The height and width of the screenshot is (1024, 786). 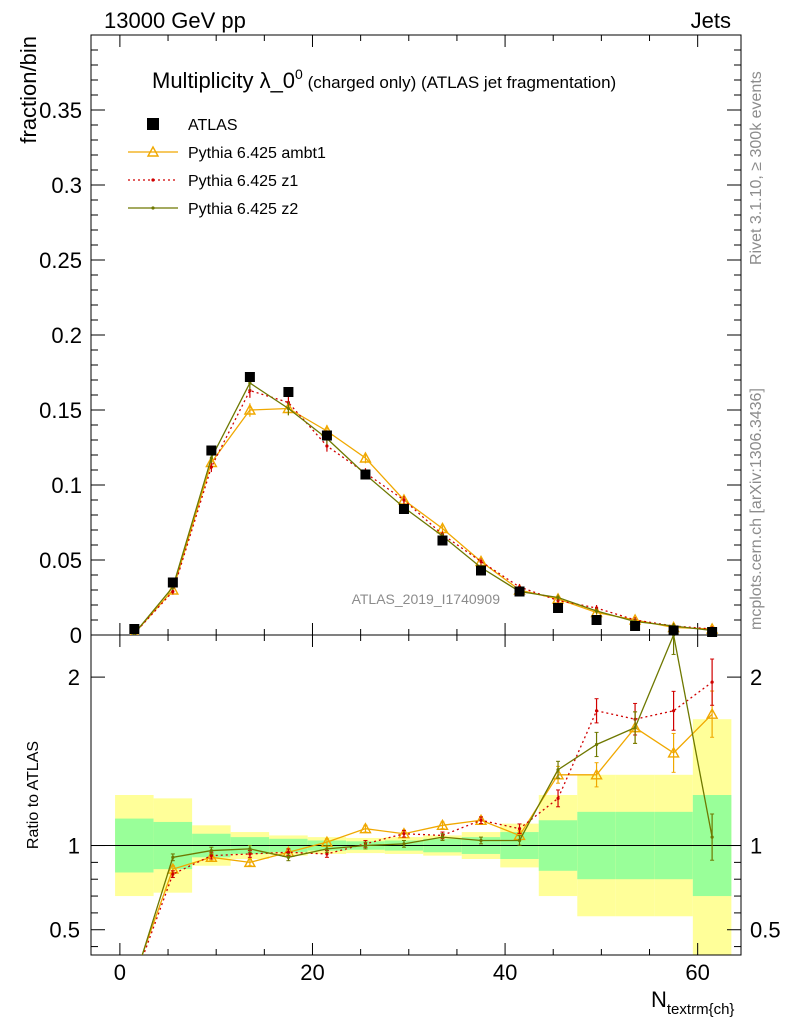 What do you see at coordinates (213, 125) in the screenshot?
I see `legend-label: ATLAS` at bounding box center [213, 125].